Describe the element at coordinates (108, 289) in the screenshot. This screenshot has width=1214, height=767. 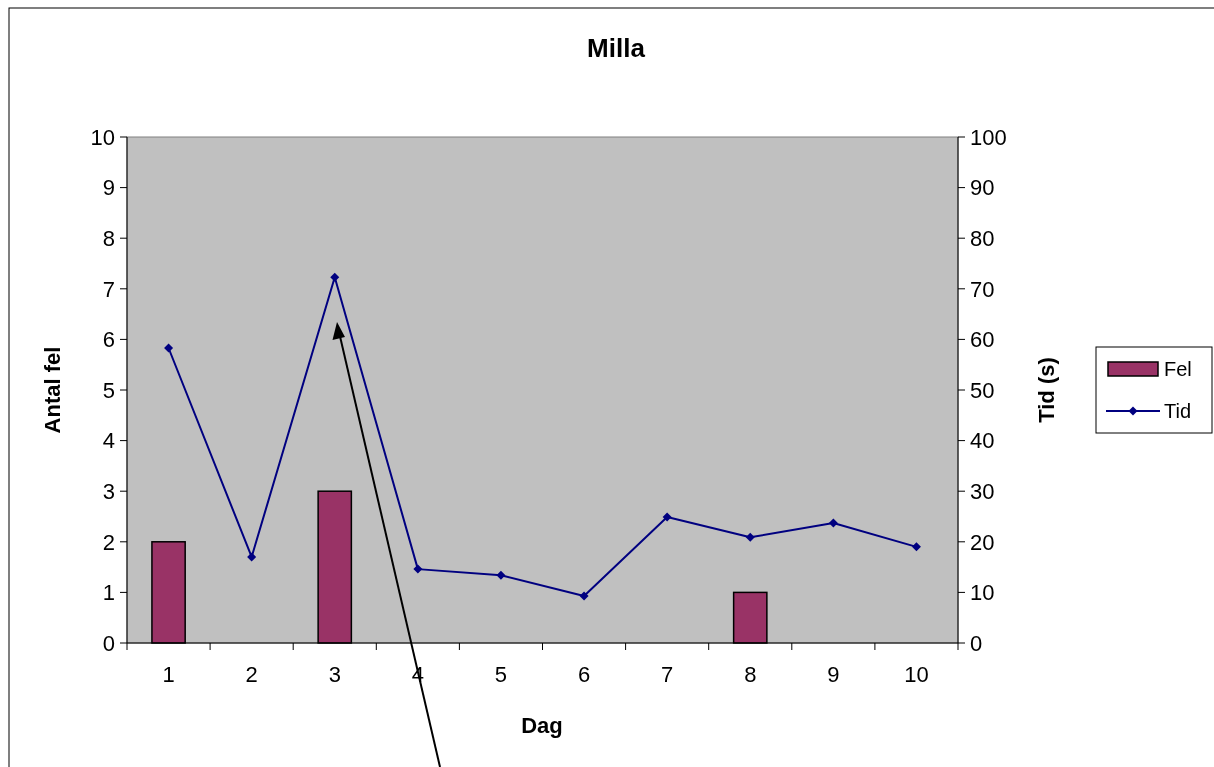
I see `y-tick-label: 7` at that location.